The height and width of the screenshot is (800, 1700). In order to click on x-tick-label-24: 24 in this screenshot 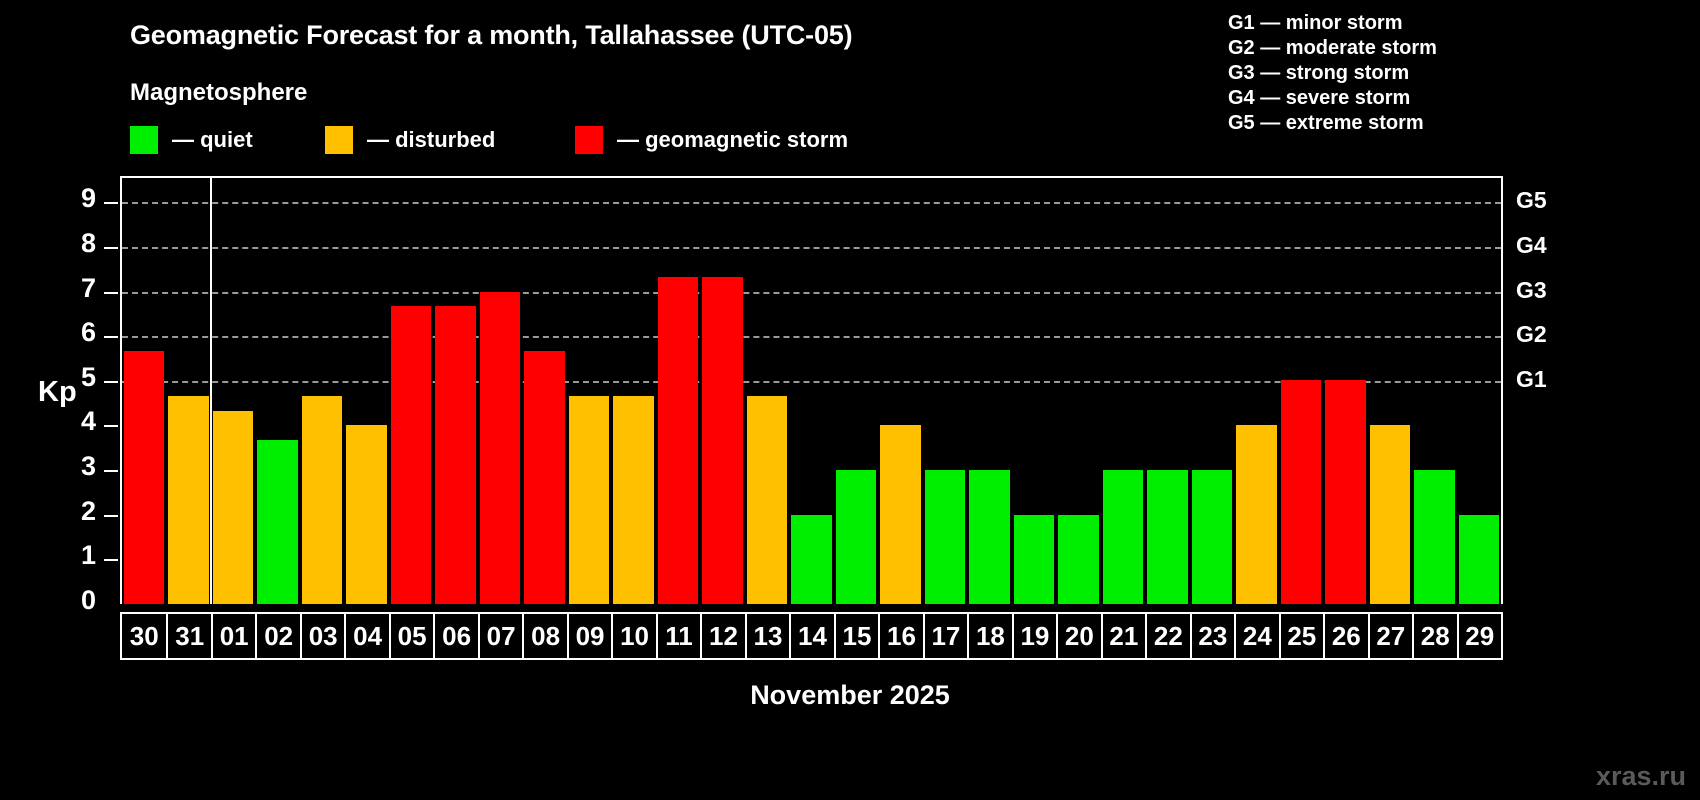, I will do `click(1256, 636)`.